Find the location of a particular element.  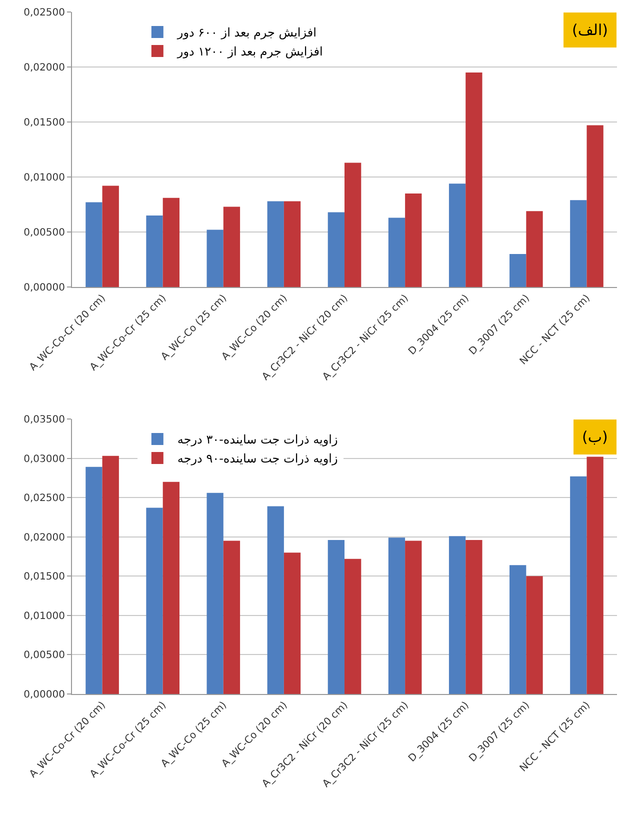

legend-label: افزایش جرم بعد از ۶۰۰ دور is located at coordinates (246, 33).